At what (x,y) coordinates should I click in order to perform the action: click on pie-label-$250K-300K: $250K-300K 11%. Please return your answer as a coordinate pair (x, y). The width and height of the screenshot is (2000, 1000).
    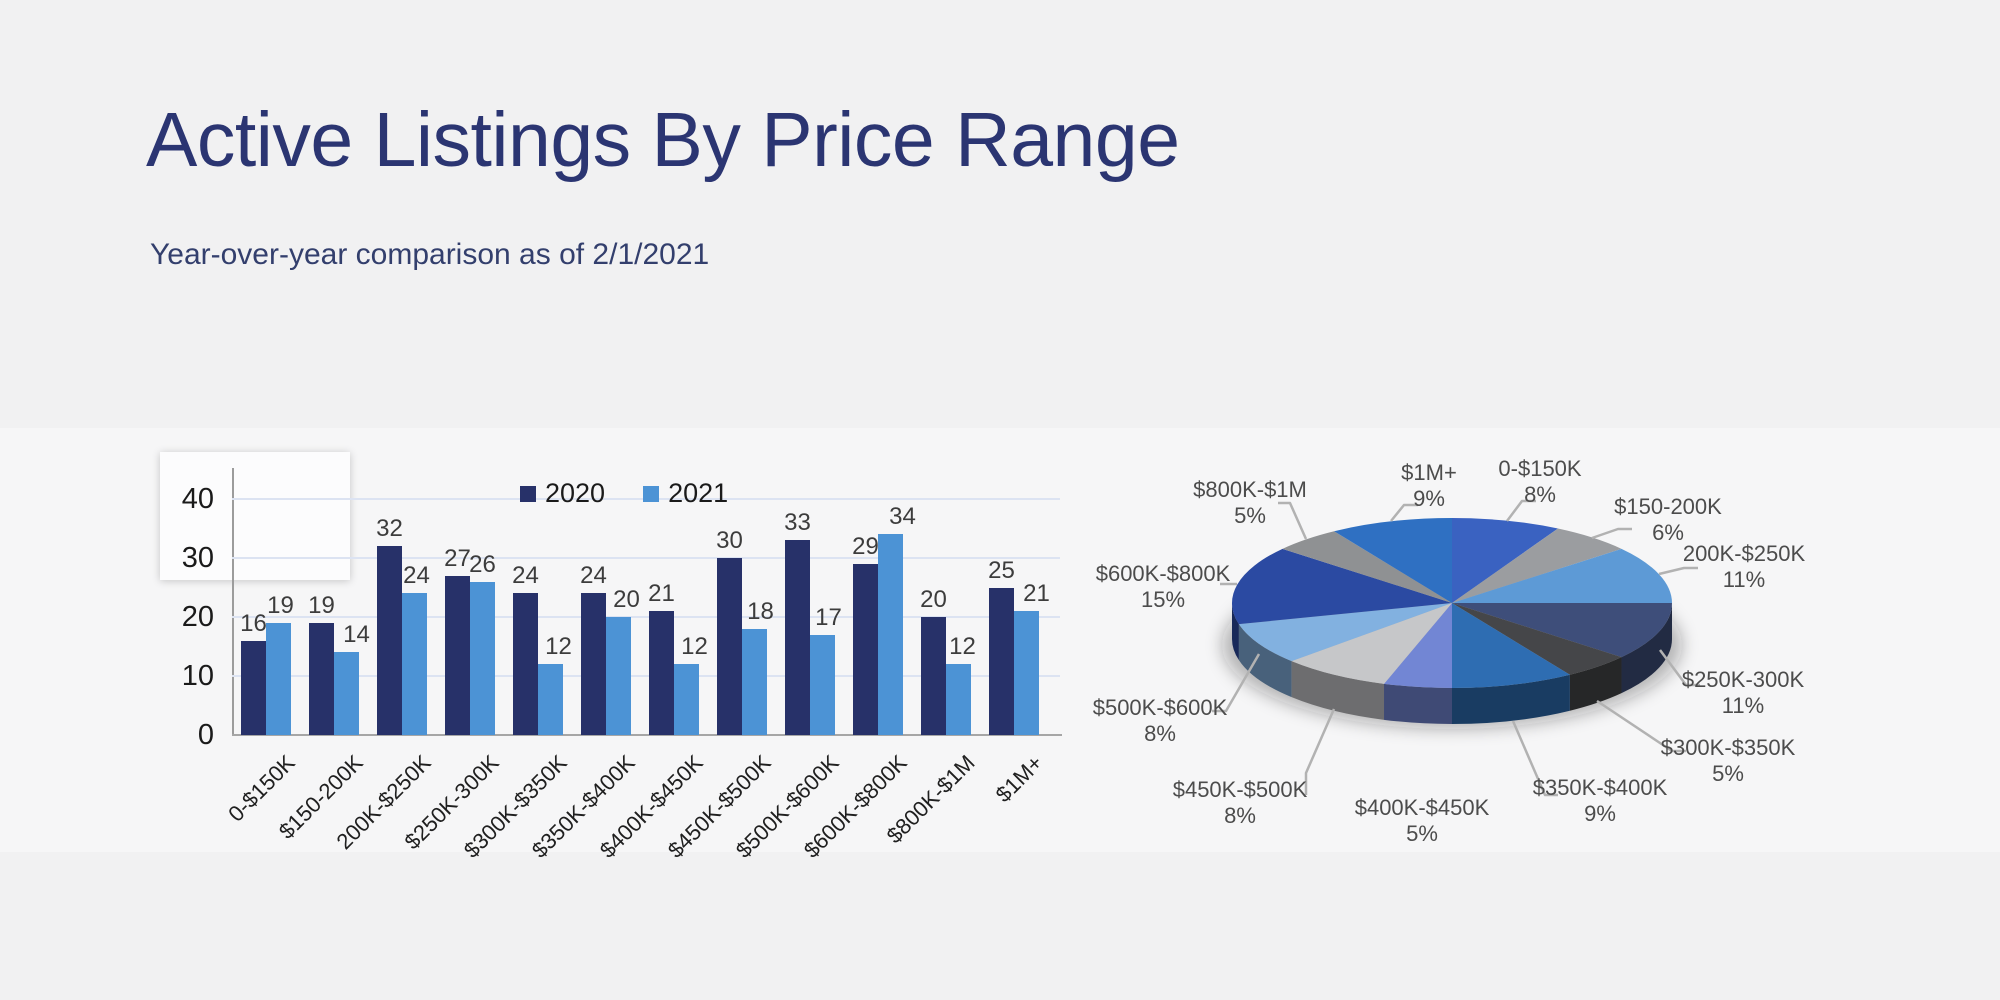
    Looking at the image, I should click on (1743, 693).